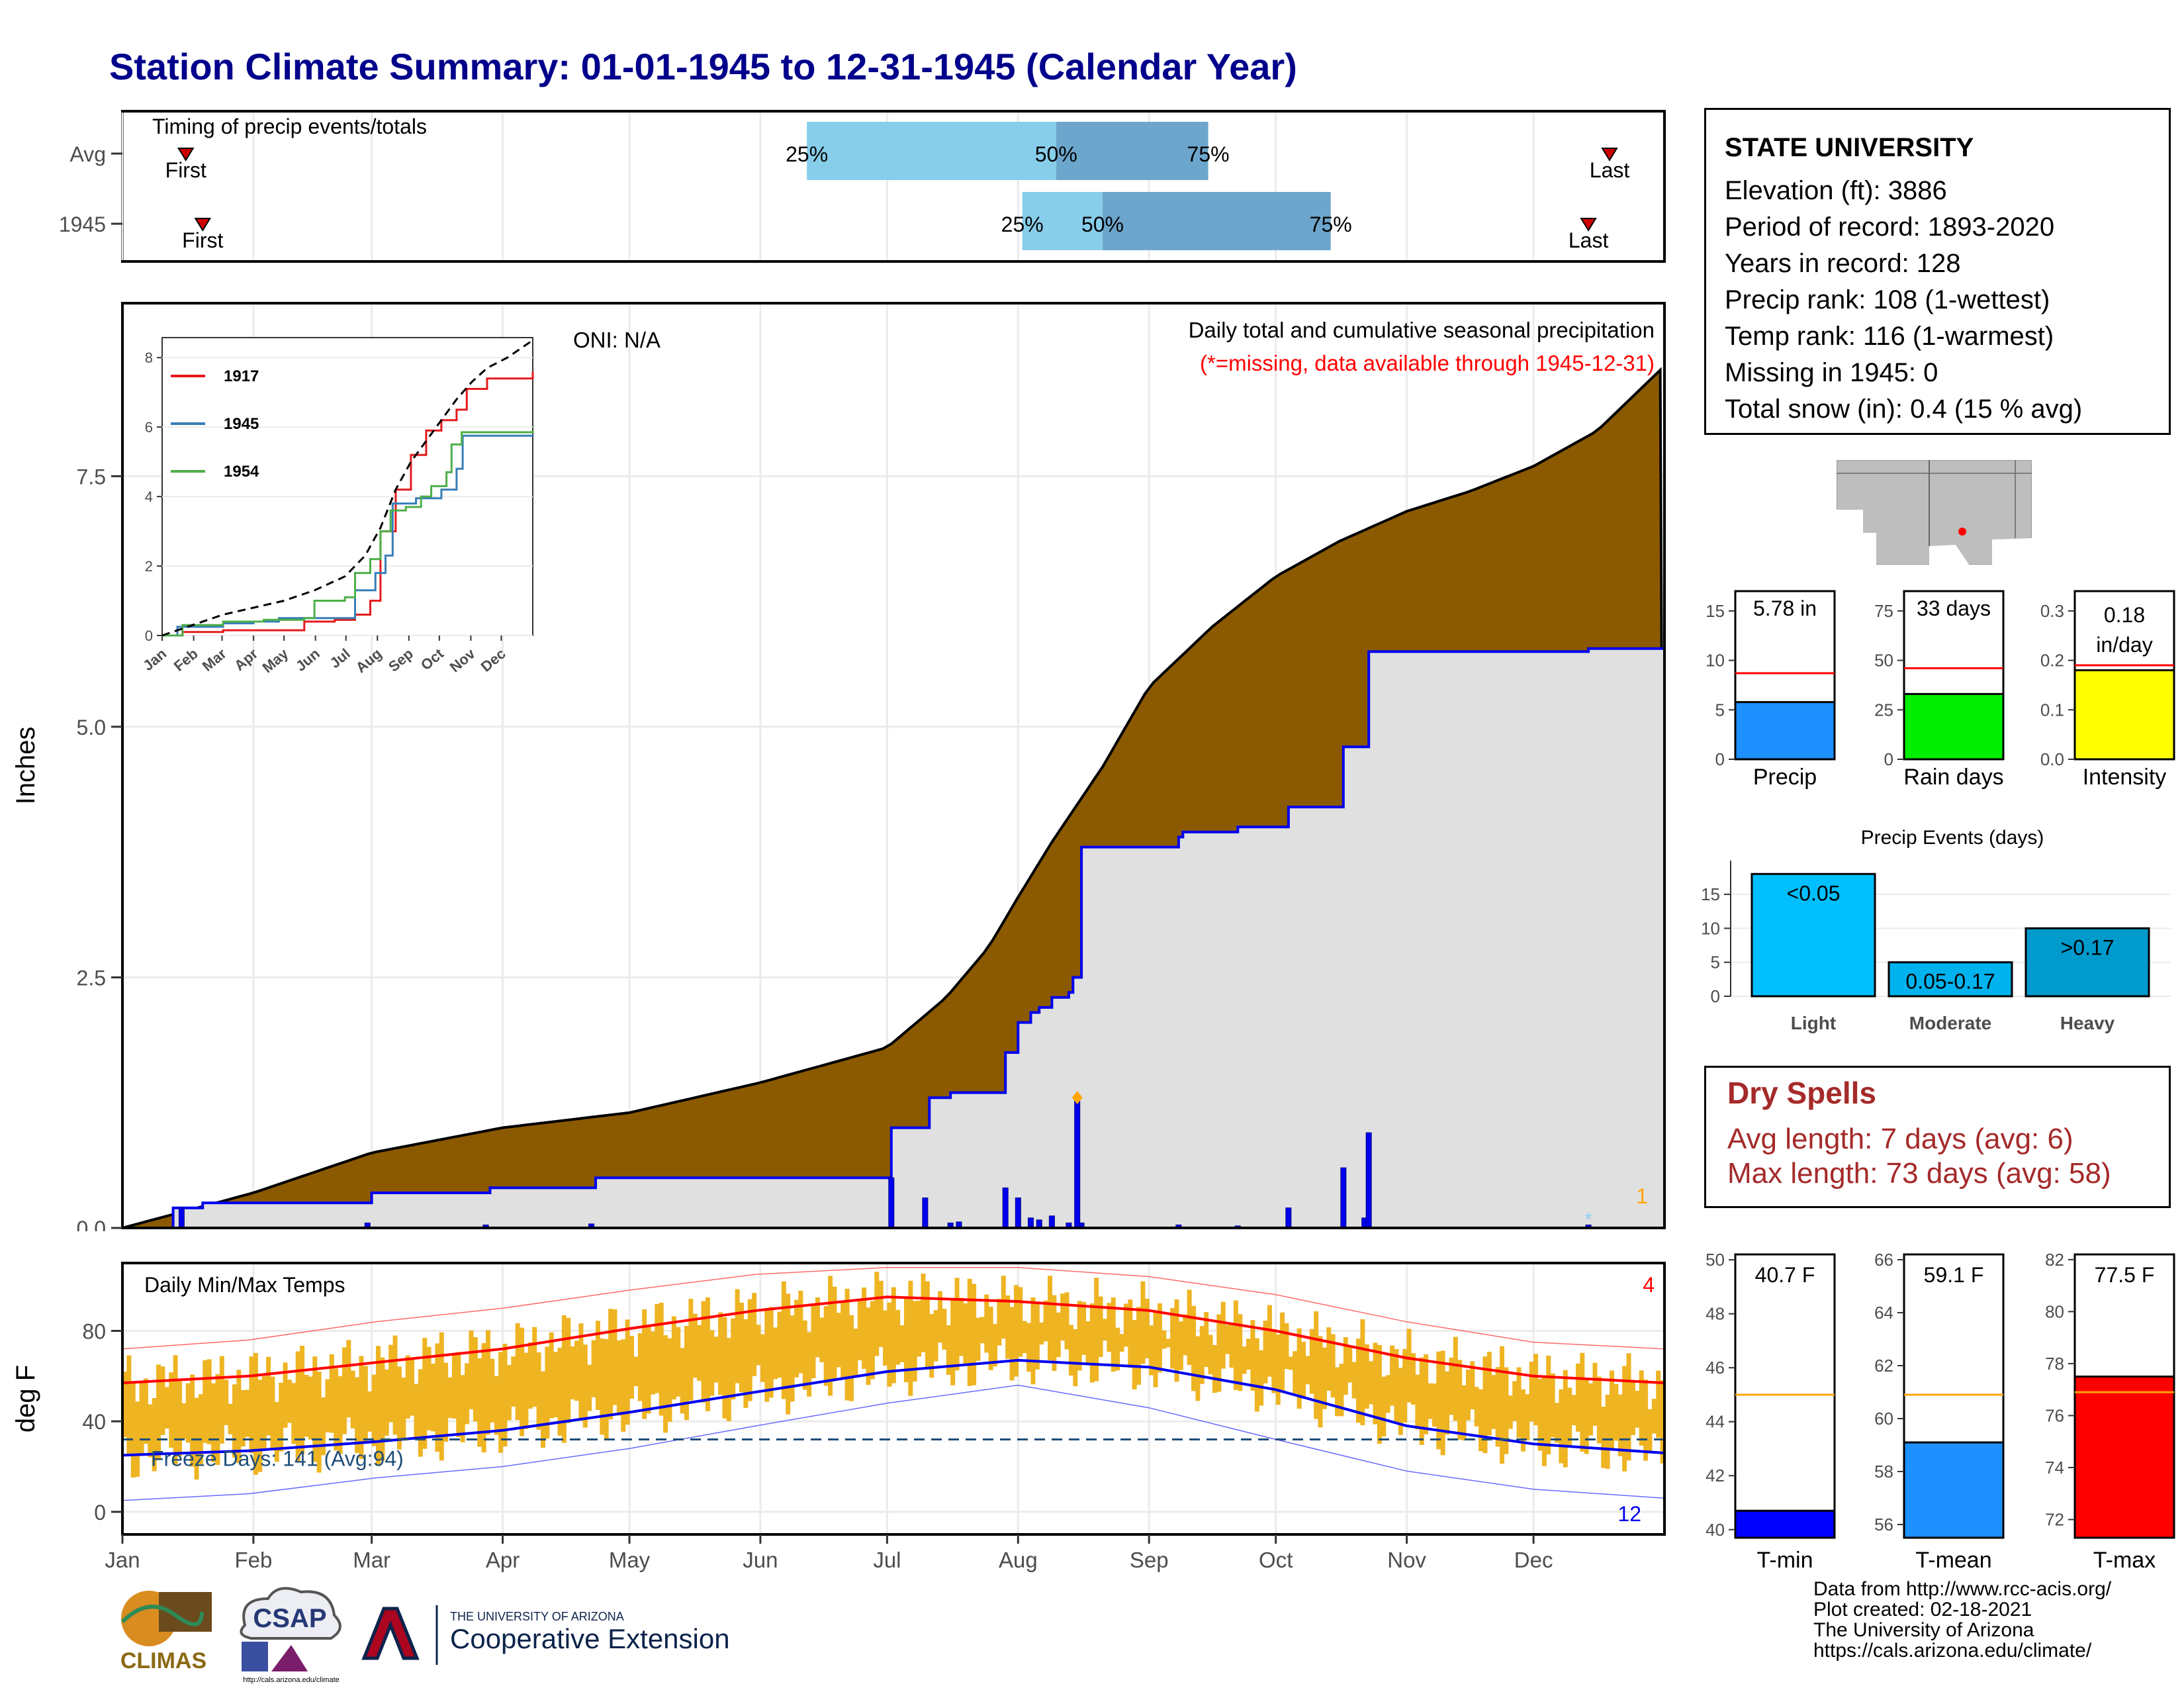 This screenshot has height=1688, width=2184. What do you see at coordinates (1831, 373) in the screenshot?
I see `station-missing: Missing in 1945: 0` at bounding box center [1831, 373].